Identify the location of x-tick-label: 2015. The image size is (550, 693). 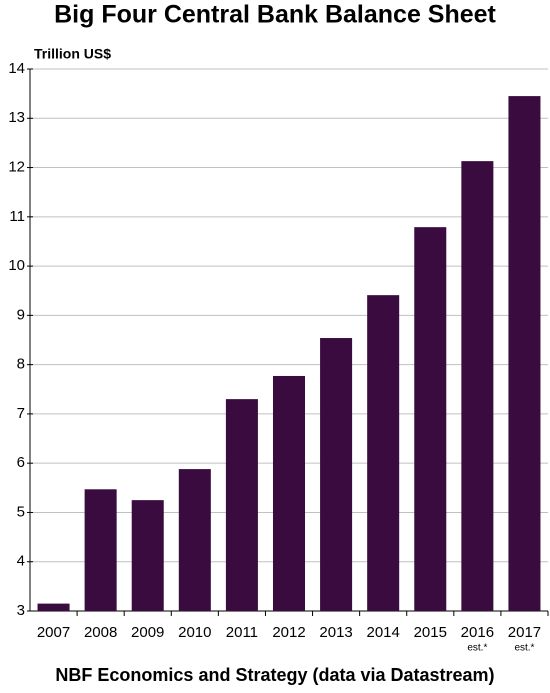
(430, 632).